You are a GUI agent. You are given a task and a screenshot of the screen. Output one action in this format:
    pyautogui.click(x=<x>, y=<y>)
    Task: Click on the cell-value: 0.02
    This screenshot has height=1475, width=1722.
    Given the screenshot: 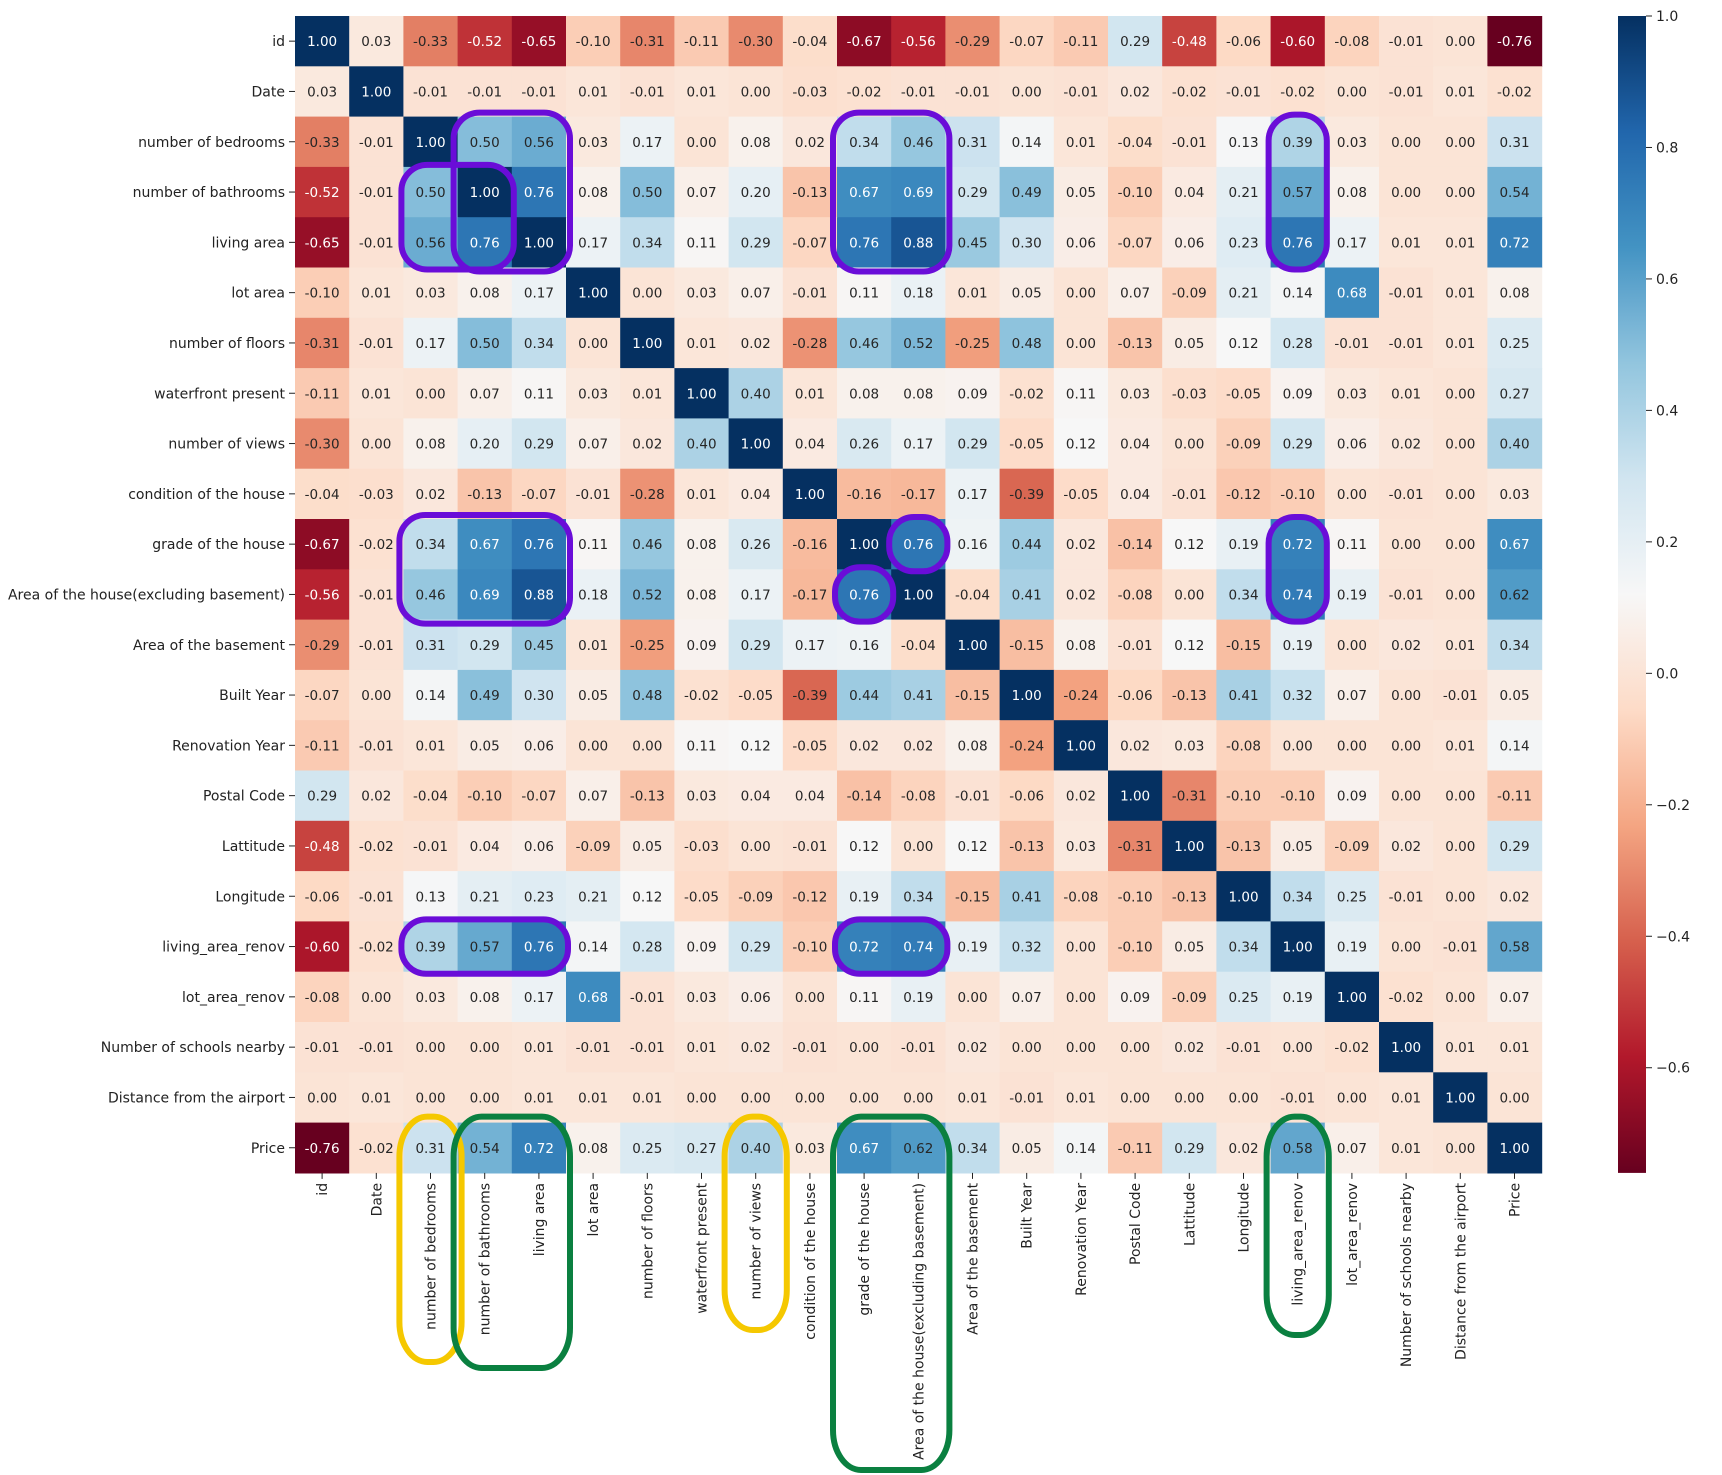 What is the action you would take?
    pyautogui.click(x=376, y=797)
    